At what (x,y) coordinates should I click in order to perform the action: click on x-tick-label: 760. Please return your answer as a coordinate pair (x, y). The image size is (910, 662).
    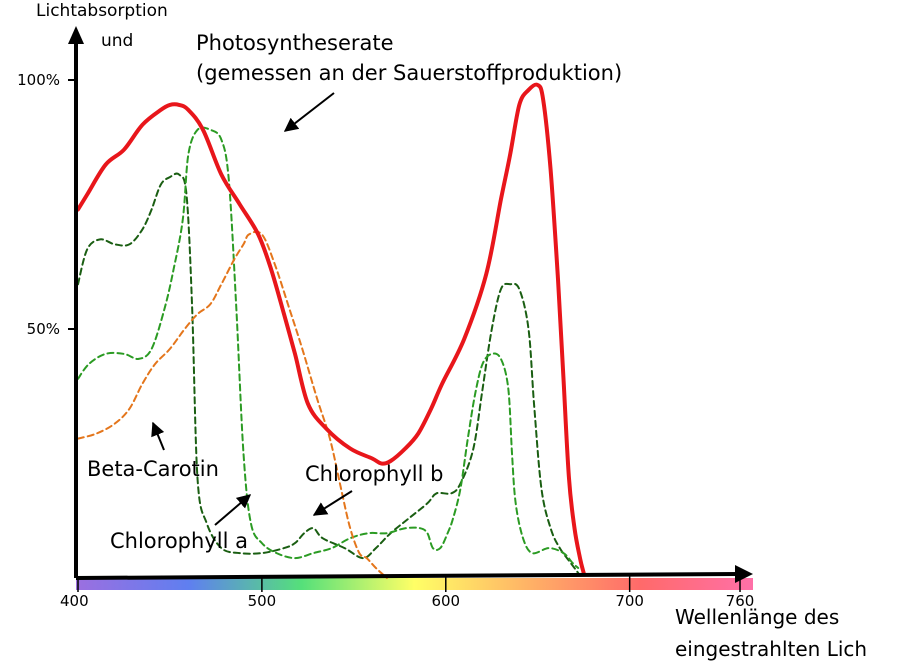
    Looking at the image, I should click on (740, 601).